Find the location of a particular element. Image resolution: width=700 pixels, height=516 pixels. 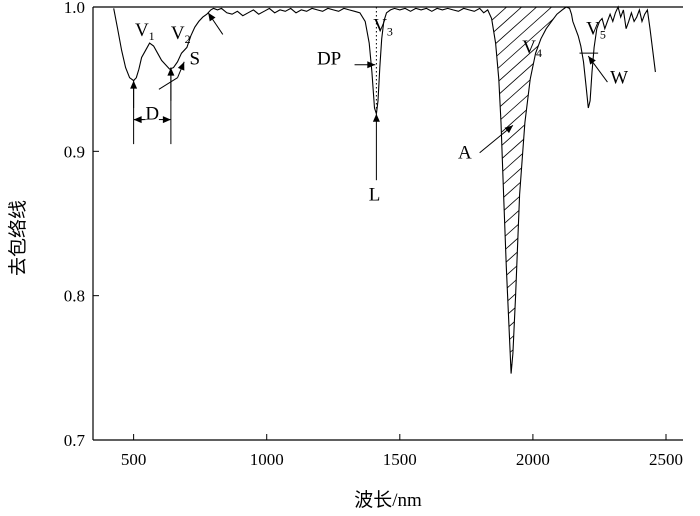

v2-min-arrow-head is located at coordinates (171, 71).